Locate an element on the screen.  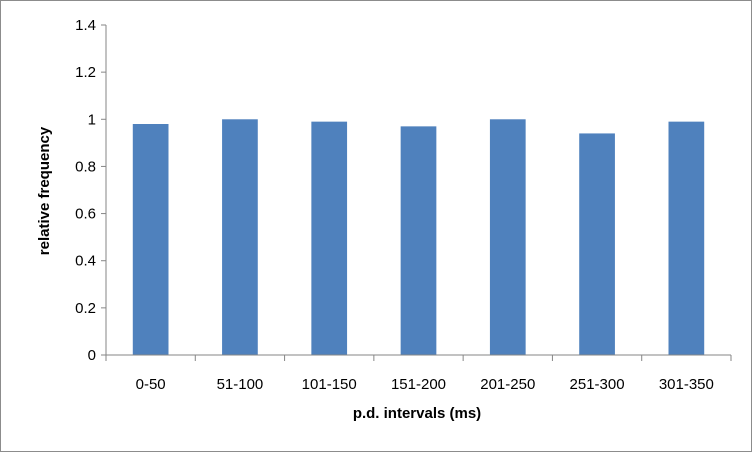
y-axis-title: relative frequency is located at coordinates (44, 190).